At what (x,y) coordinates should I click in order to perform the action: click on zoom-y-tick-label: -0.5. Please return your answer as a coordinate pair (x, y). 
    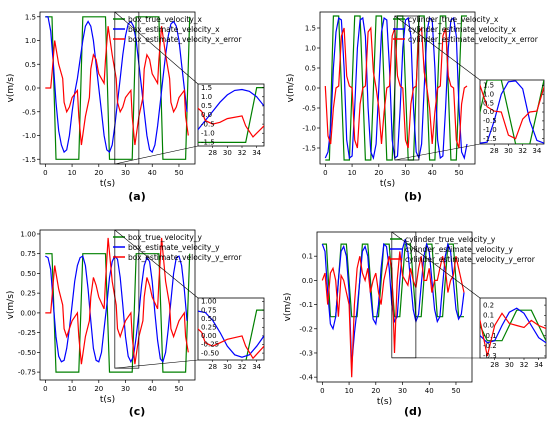
    Looking at the image, I should click on (490, 121).